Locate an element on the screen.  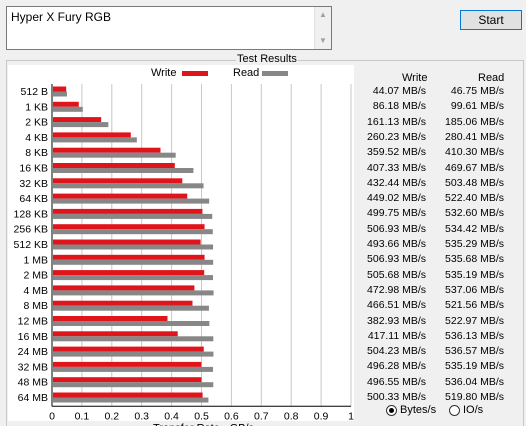
category-label: 4 MB is located at coordinates (35, 291).